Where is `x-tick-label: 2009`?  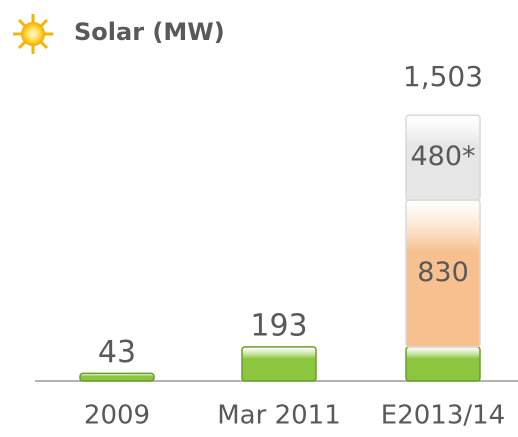
x-tick-label: 2009 is located at coordinates (117, 416).